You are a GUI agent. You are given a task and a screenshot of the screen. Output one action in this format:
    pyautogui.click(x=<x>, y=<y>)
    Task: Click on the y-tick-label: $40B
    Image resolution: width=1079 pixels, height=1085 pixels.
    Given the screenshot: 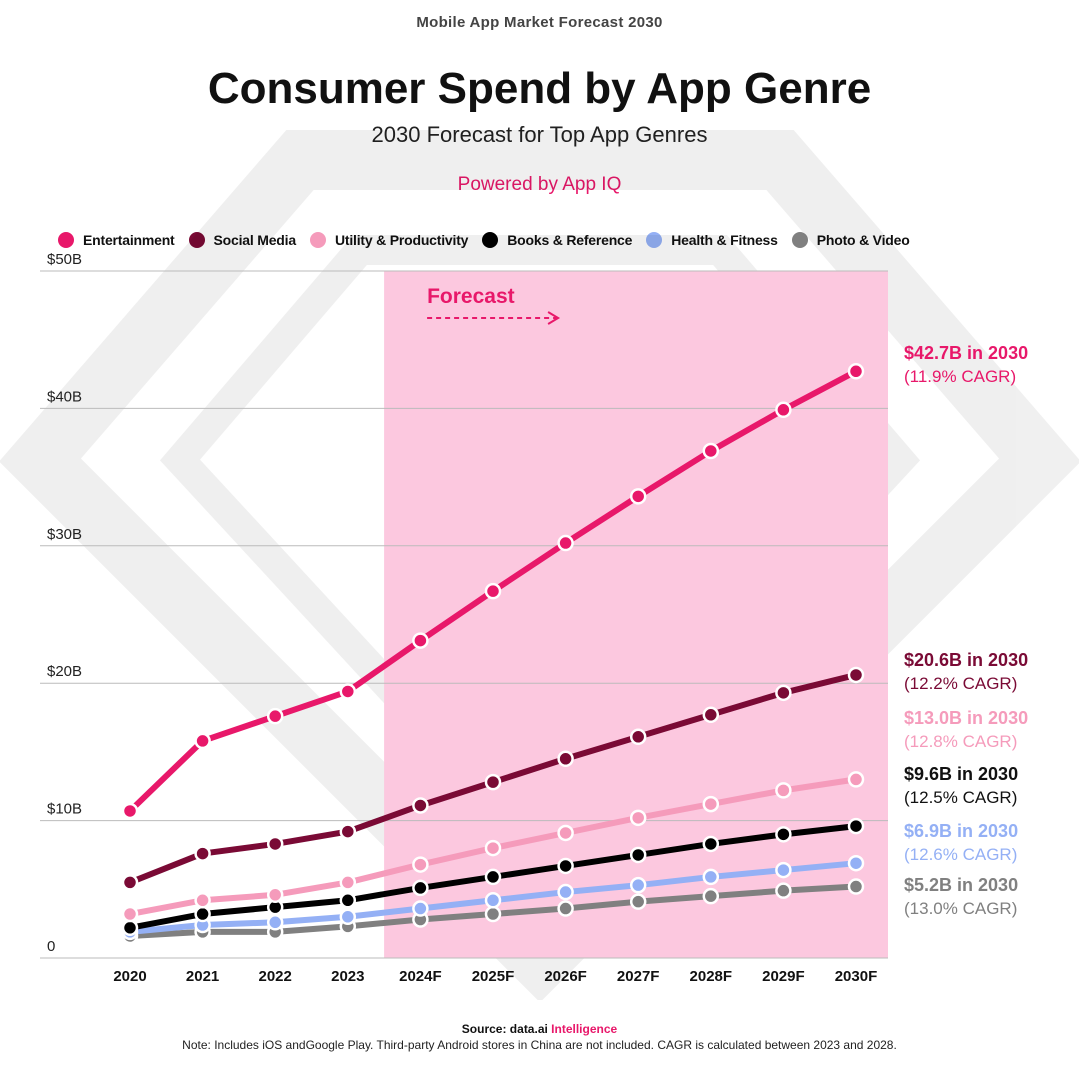 What is the action you would take?
    pyautogui.click(x=64, y=396)
    